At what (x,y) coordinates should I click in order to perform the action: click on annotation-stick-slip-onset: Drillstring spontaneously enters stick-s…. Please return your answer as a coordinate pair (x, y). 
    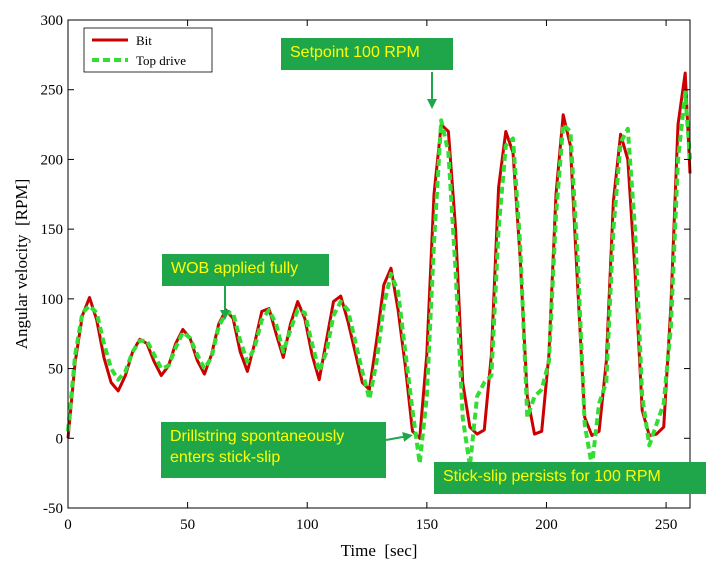
    Looking at the image, I should click on (273, 450).